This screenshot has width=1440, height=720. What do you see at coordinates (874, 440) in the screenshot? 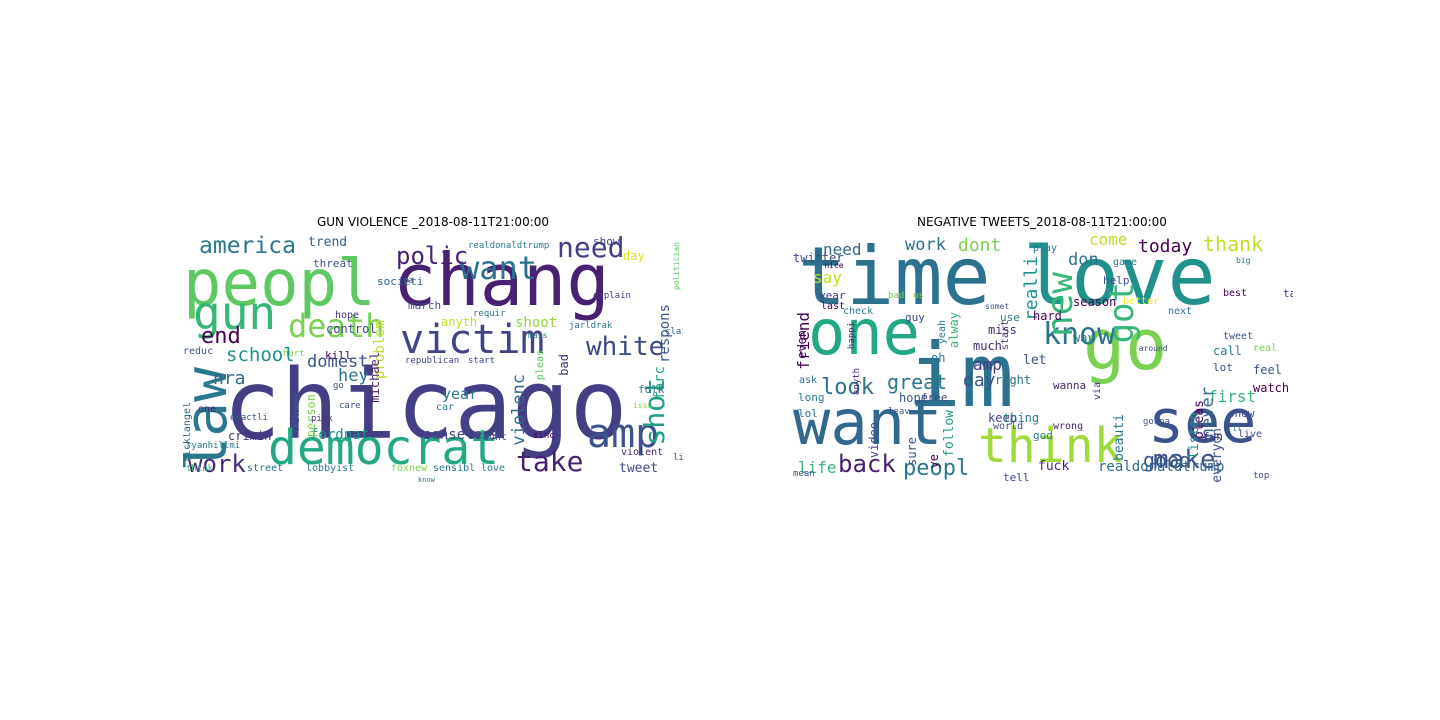
I see `word-cloud-word: video` at bounding box center [874, 440].